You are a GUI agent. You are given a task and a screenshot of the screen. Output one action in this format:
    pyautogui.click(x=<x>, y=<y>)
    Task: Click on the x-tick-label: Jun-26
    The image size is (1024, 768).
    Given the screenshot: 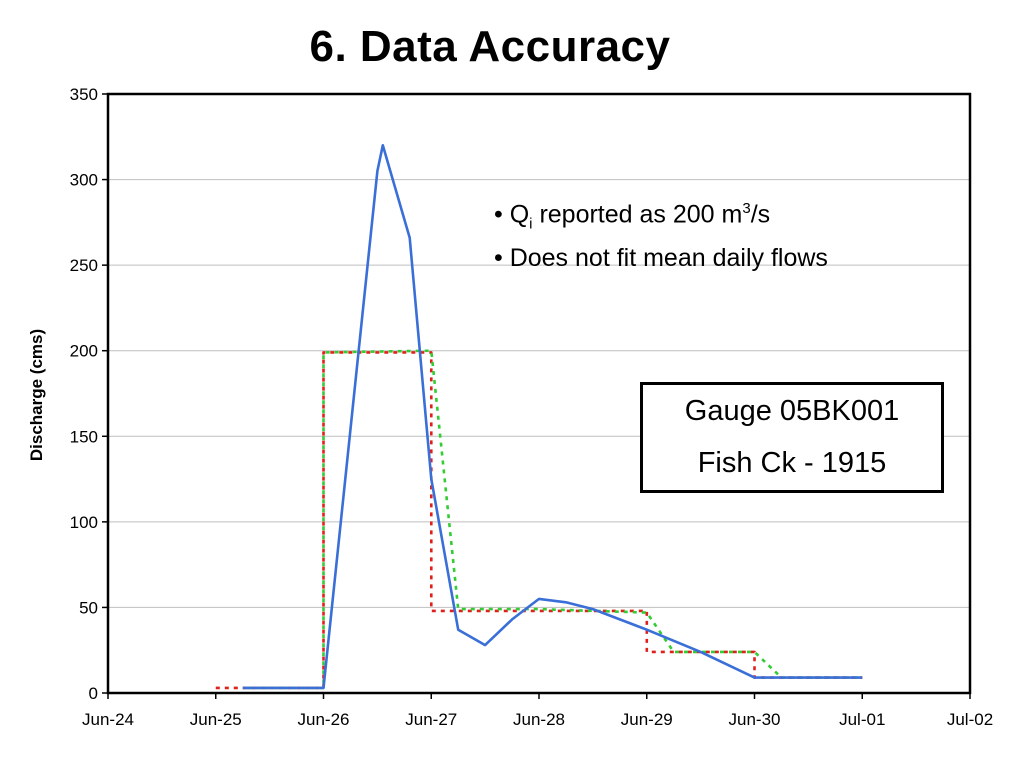 What is the action you would take?
    pyautogui.click(x=324, y=719)
    